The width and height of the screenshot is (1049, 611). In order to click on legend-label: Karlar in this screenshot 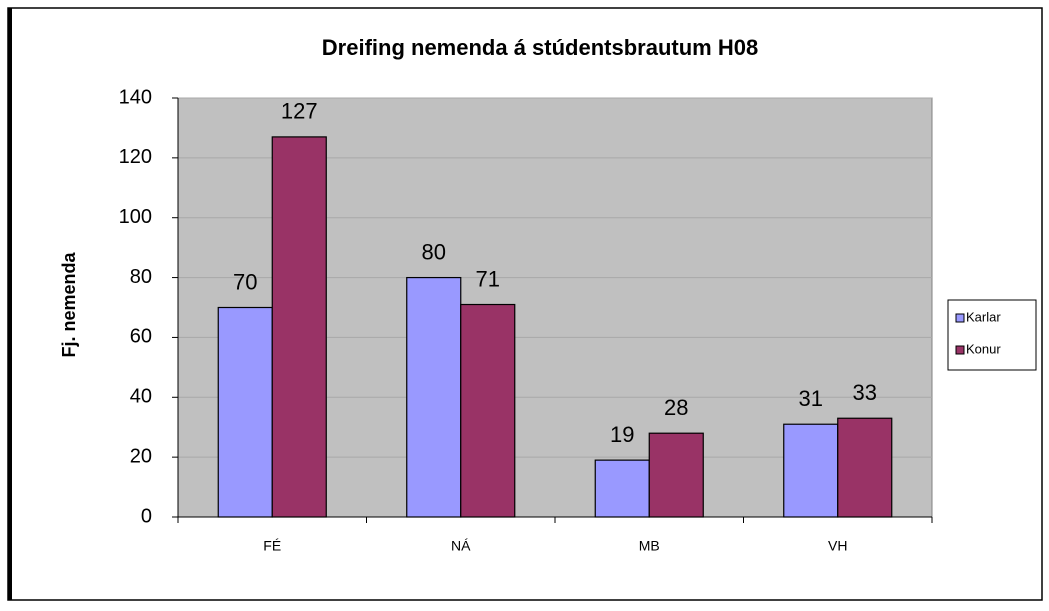, I will do `click(983, 316)`.